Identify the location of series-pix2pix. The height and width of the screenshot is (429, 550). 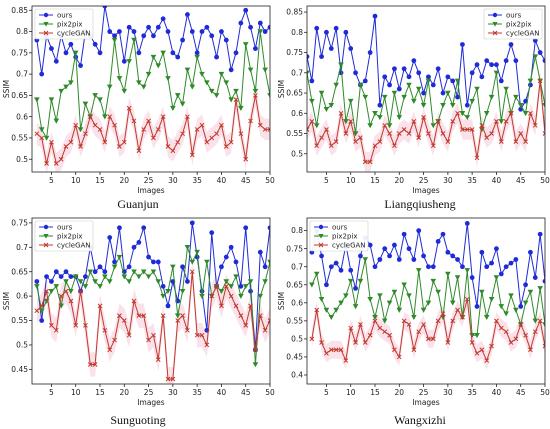
(152, 306).